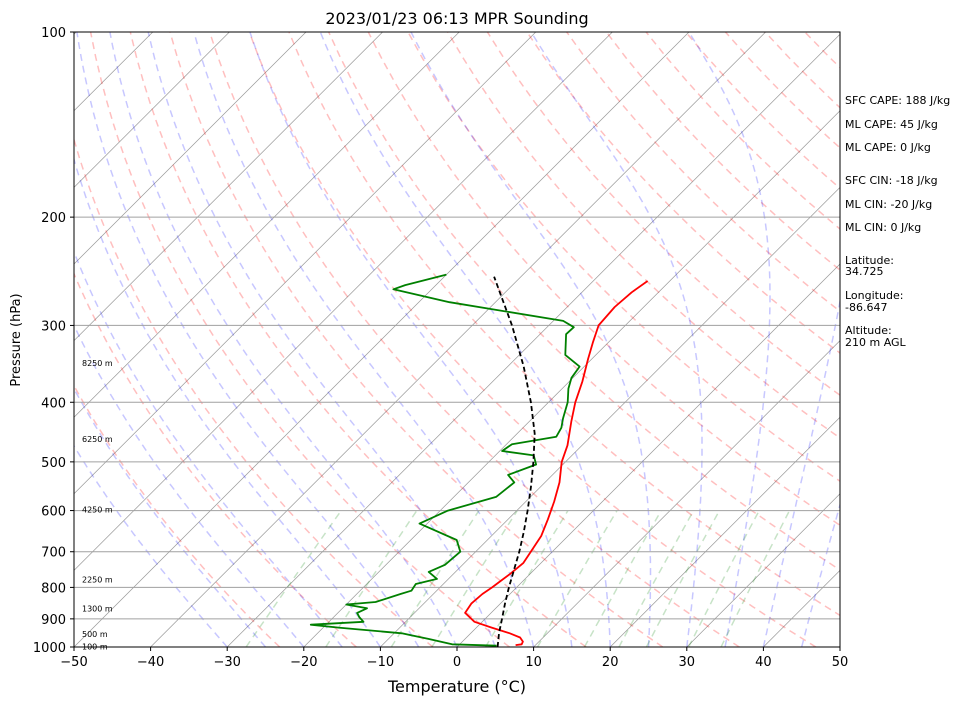 This screenshot has width=960, height=705. Describe the element at coordinates (53, 326) in the screenshot. I see `y-tick-label: 300` at that location.